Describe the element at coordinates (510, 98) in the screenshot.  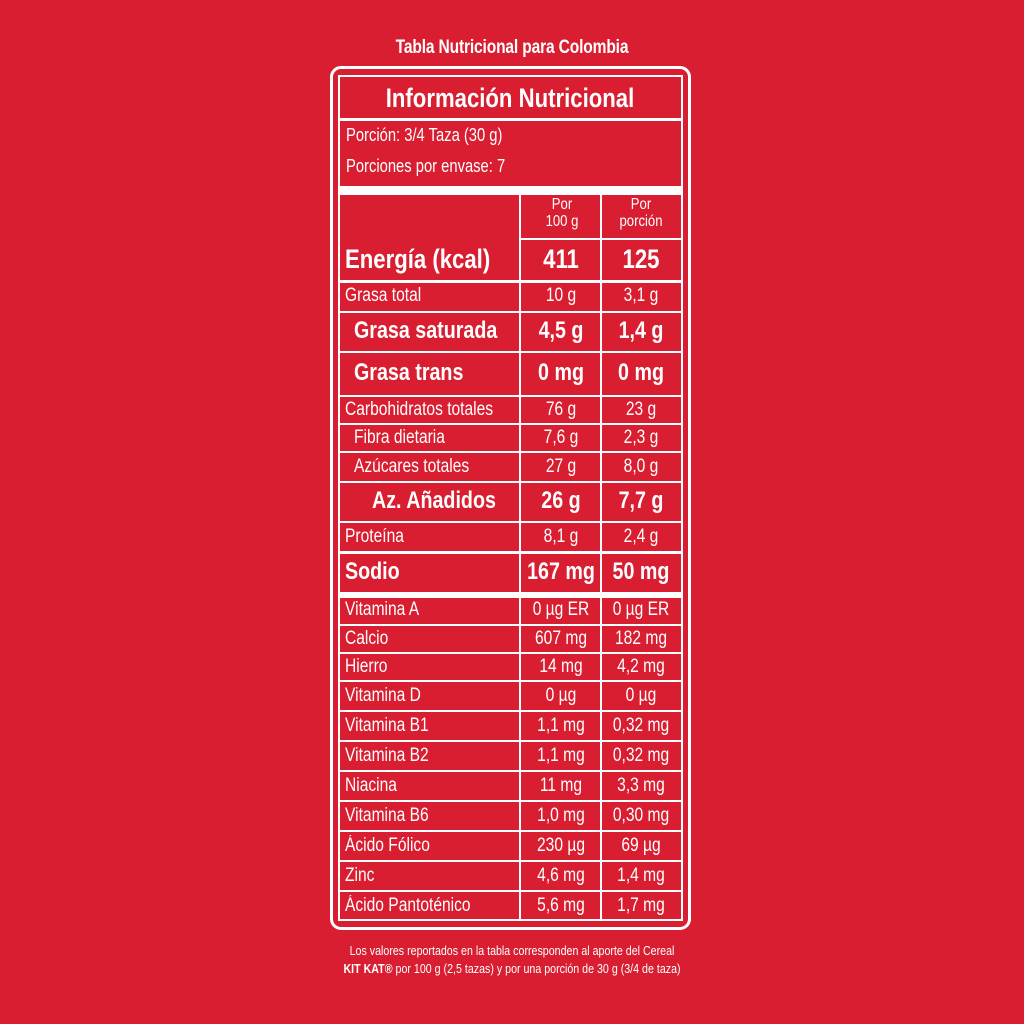
I see `label-title: Información Nutricional` at that location.